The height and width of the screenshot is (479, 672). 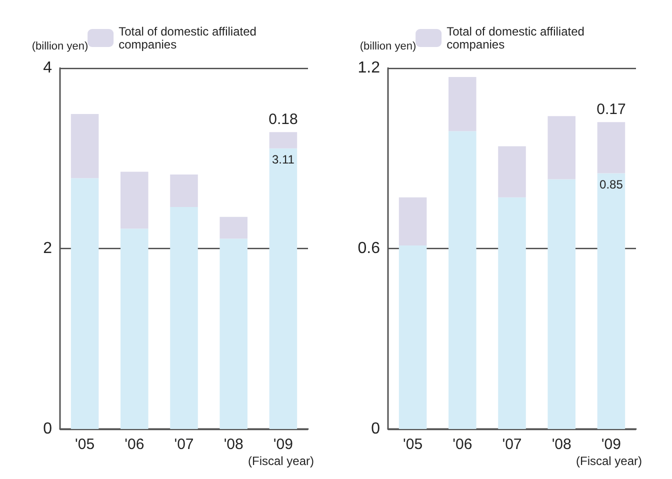 What do you see at coordinates (611, 109) in the screenshot?
I see `data-label: 0.17` at bounding box center [611, 109].